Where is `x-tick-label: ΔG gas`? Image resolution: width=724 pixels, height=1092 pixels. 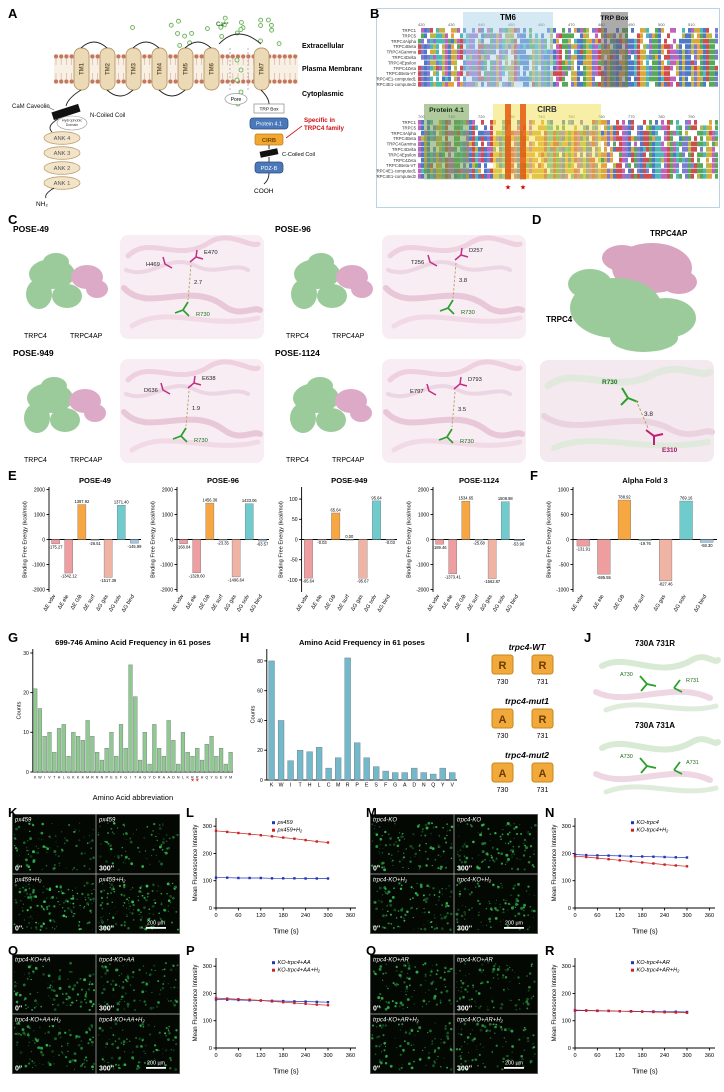 x-tick-label: ΔG gas is located at coordinates (660, 603).